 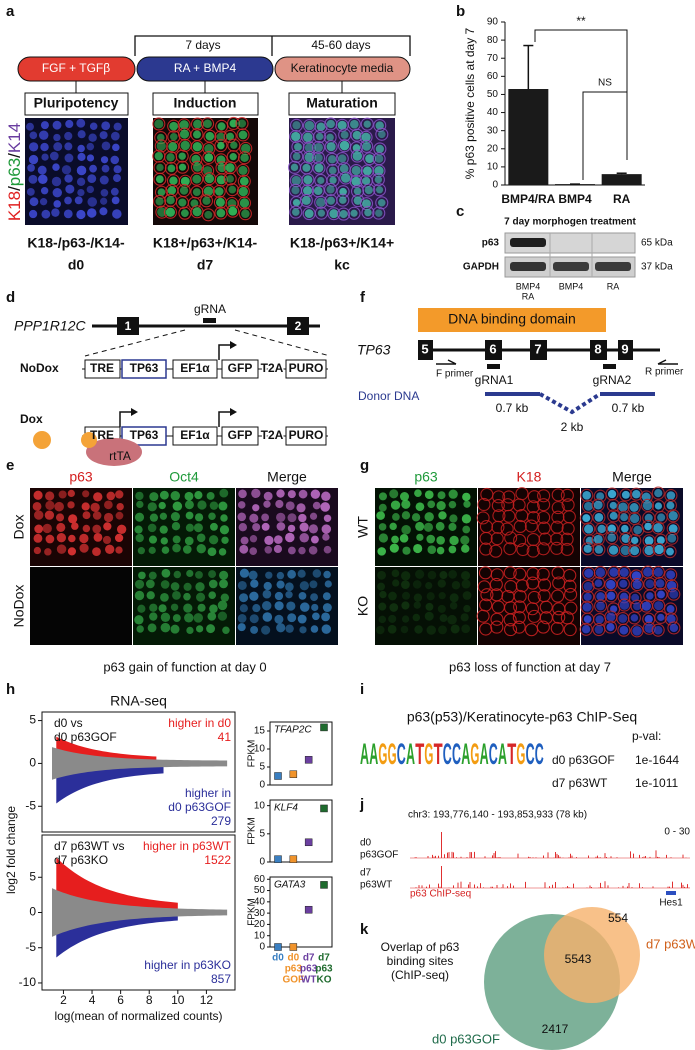 I want to click on x-tick-label: 6, so click(x=120, y=1000).